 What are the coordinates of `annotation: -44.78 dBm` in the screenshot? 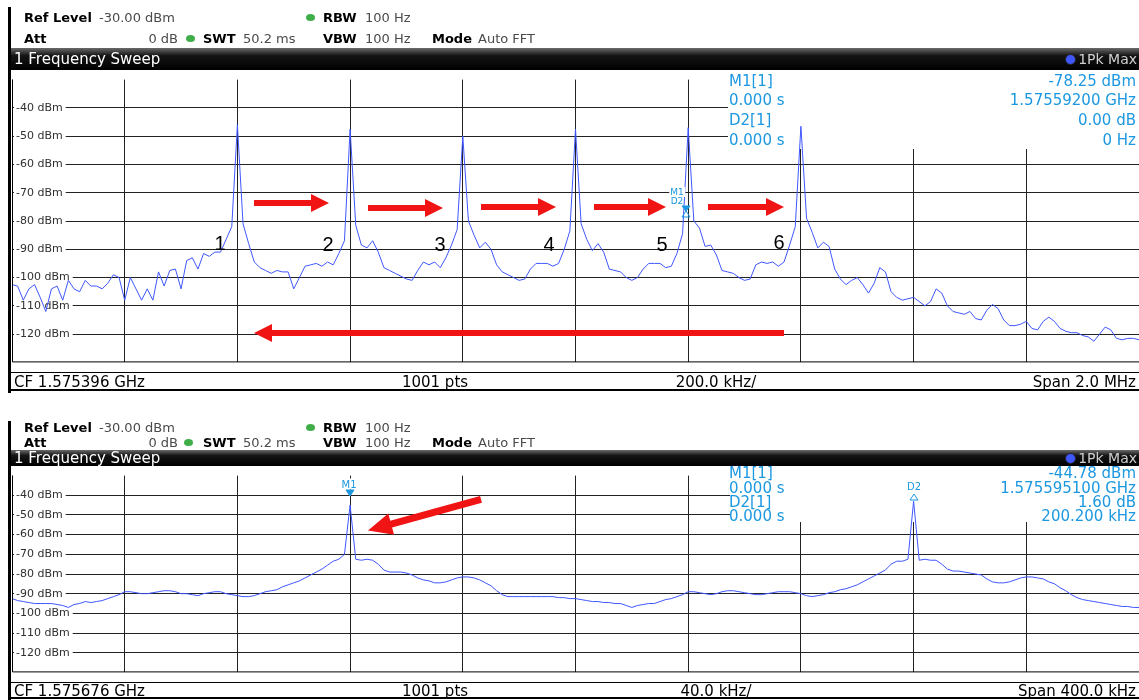 It's located at (1092, 473).